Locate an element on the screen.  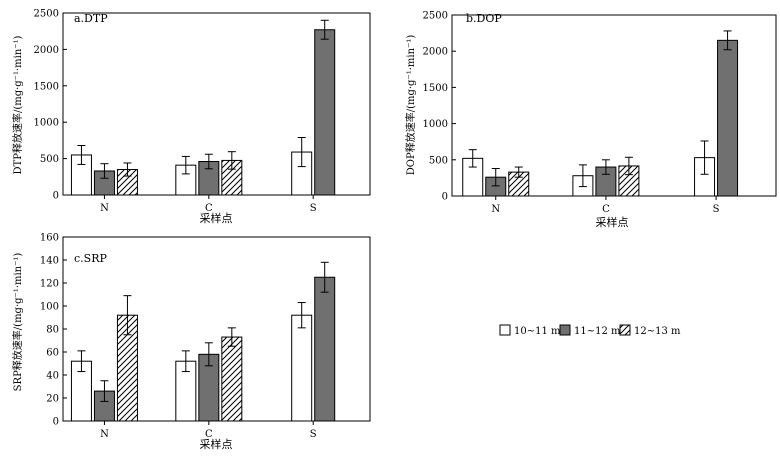
y-tick-label: 40 is located at coordinates (52, 376).